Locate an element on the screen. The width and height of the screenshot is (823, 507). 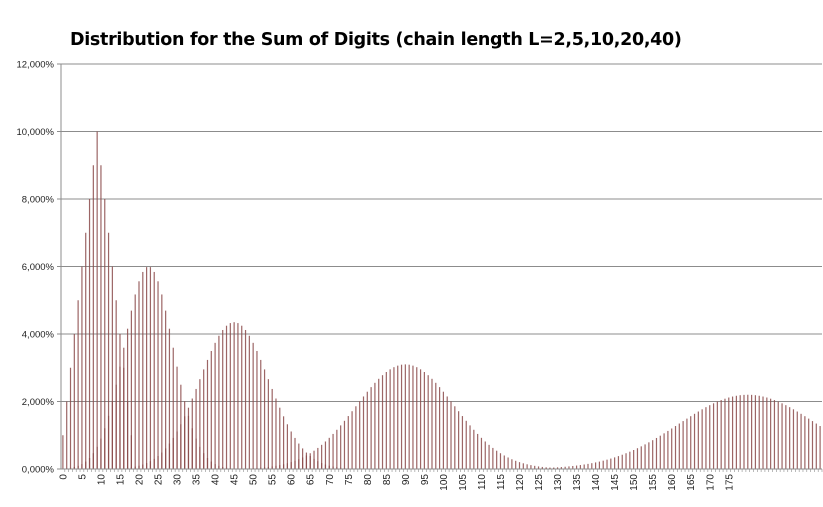
x-tick-label: 5 is located at coordinates (82, 477).